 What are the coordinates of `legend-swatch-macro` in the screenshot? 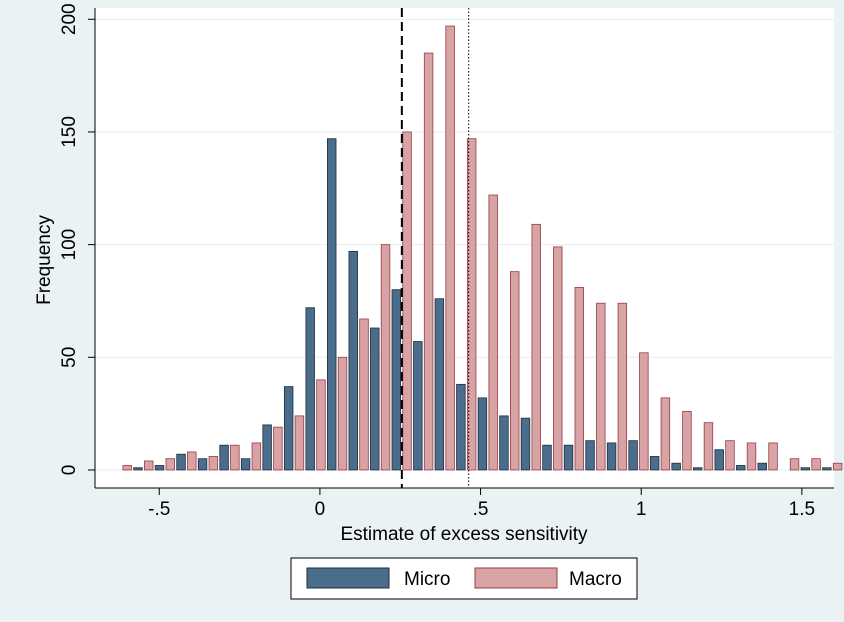 It's located at (516, 578).